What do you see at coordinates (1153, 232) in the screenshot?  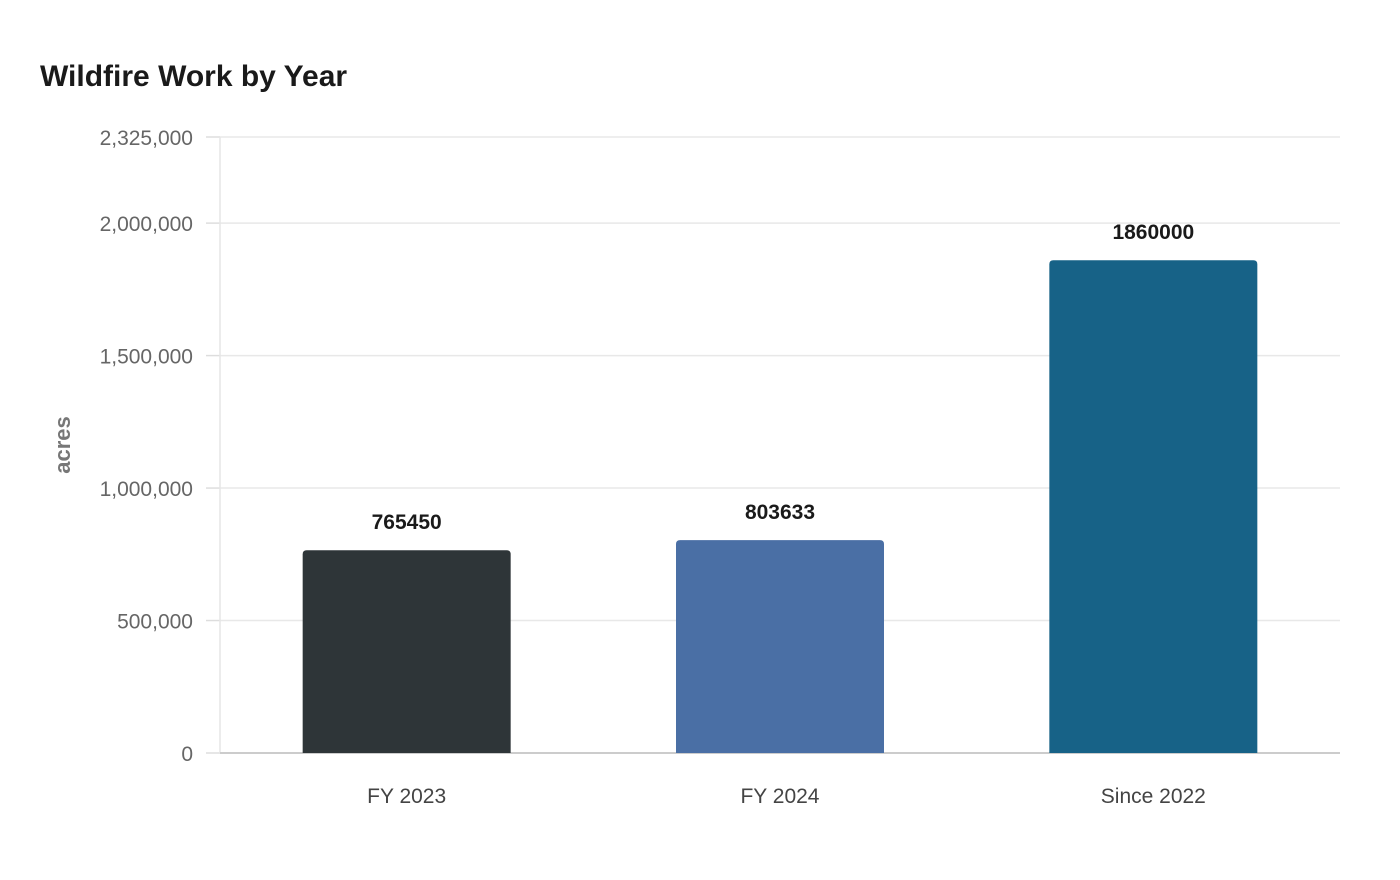 I see `data-label: 1860000` at bounding box center [1153, 232].